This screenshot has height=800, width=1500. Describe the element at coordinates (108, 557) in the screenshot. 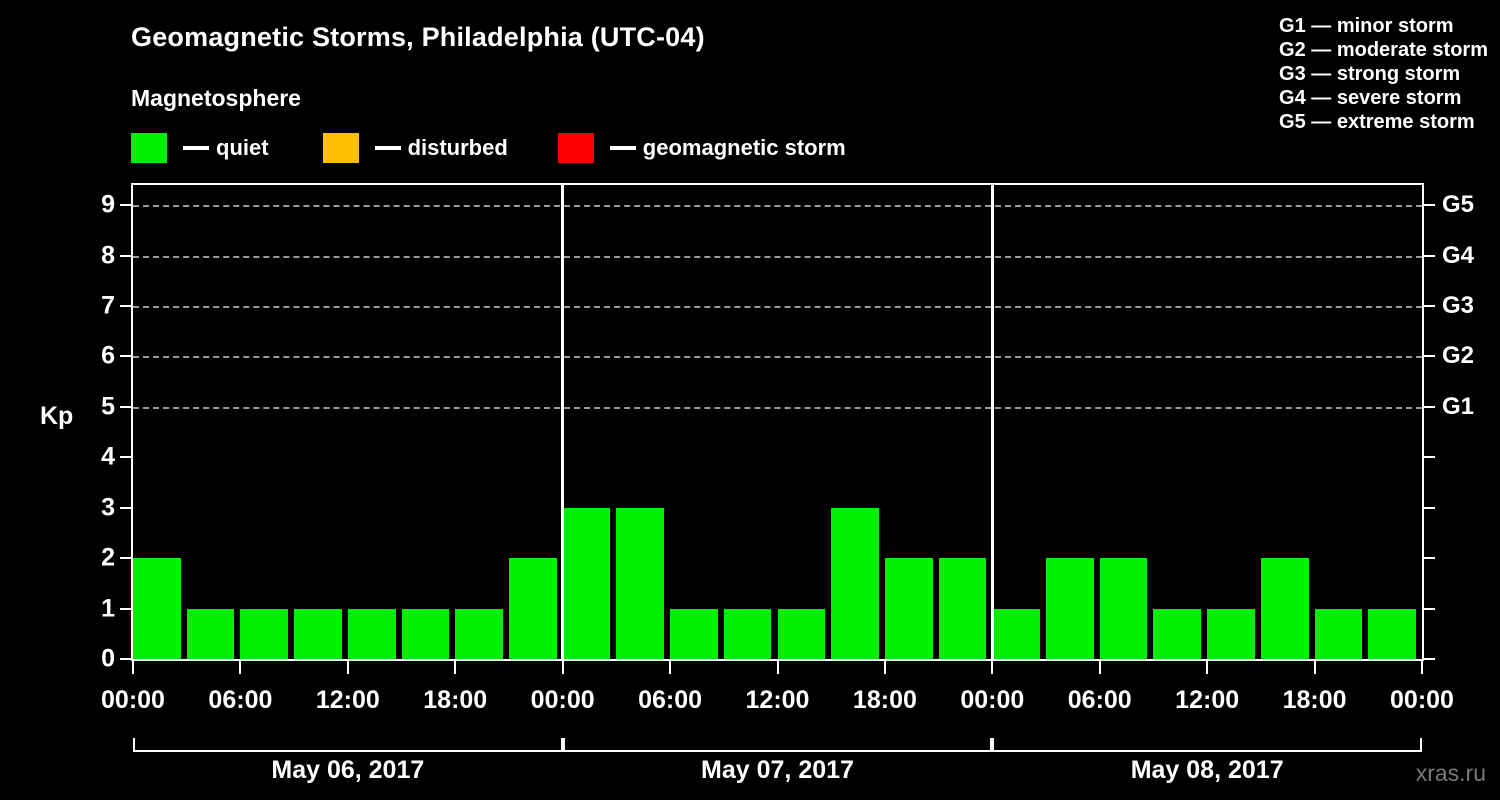

I see `y-axis-label-kp-2: 2` at that location.